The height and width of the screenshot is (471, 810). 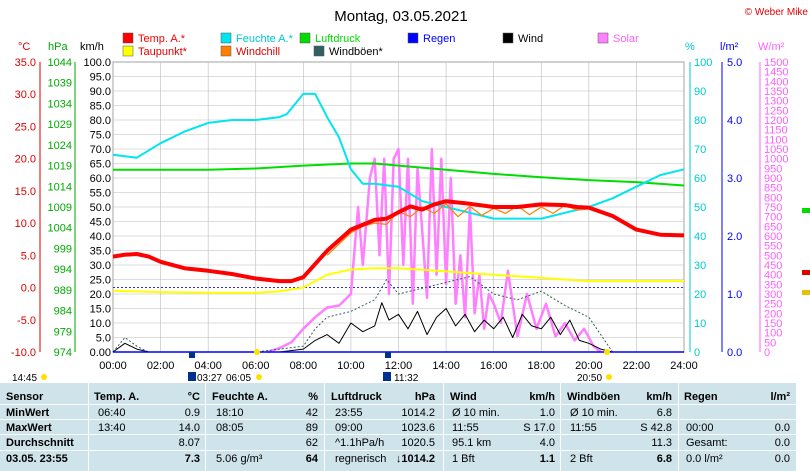 What do you see at coordinates (530, 39) in the screenshot?
I see `legend-label: Wind` at bounding box center [530, 39].